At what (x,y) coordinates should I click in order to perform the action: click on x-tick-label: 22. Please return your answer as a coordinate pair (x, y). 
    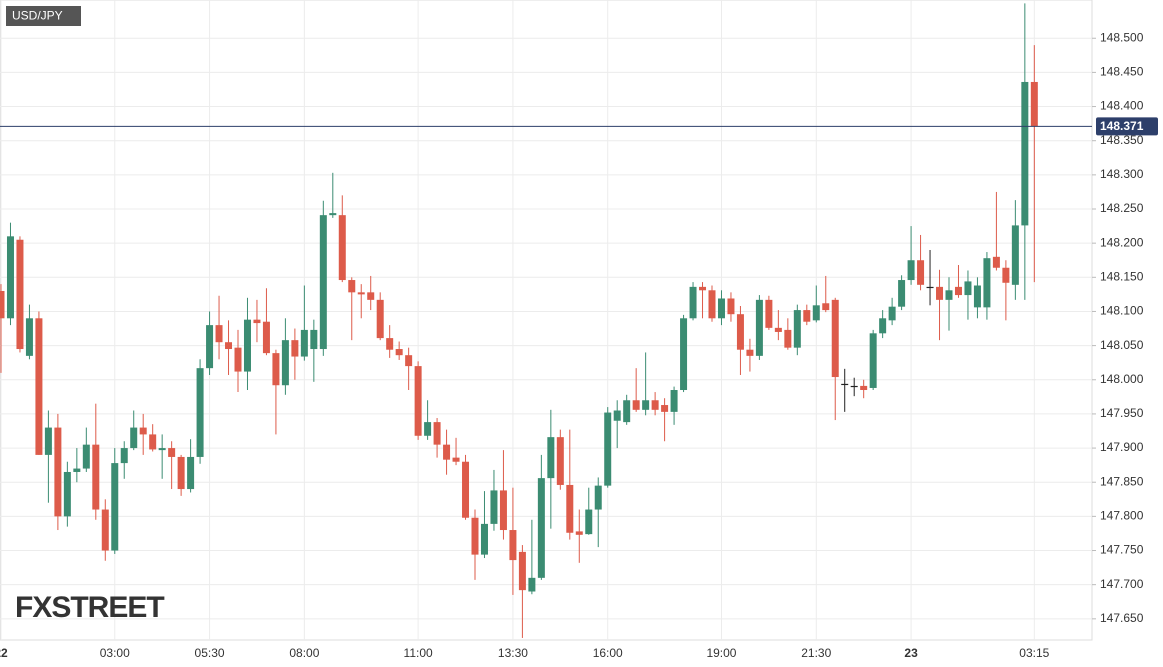
    Looking at the image, I should click on (4, 653).